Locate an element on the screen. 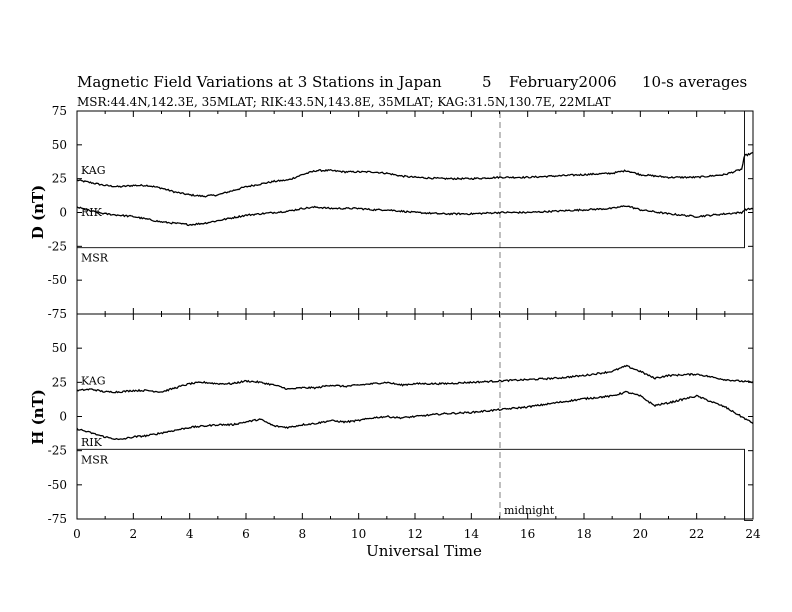 The width and height of the screenshot is (792, 612). station-labels: KAG RIK MSR KAG RIK MSR is located at coordinates (95, 315).